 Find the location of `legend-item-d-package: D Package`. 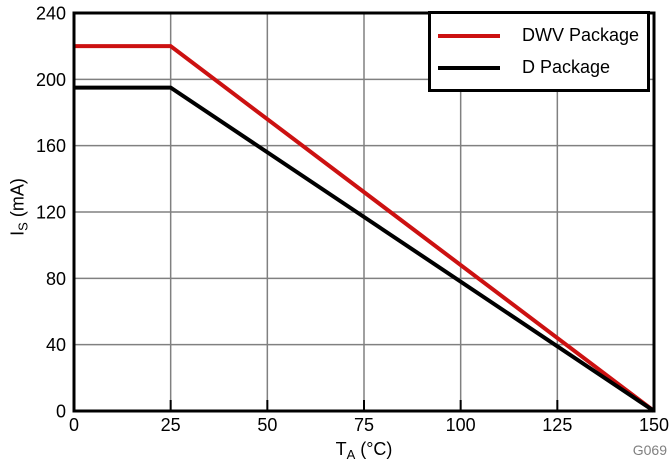

legend-item-d-package: D Package is located at coordinates (539, 67).